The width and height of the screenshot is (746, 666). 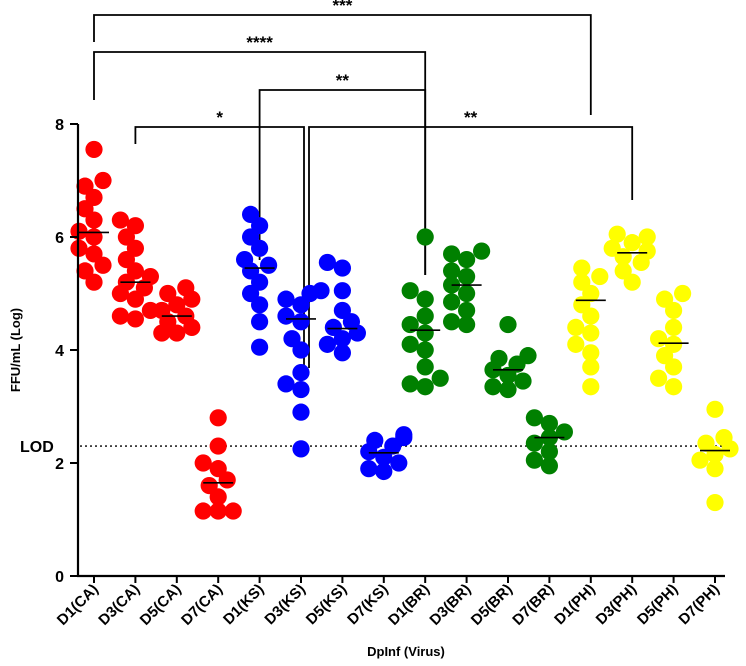 I want to click on x-tick-label: D7(KS), so click(x=367, y=604).